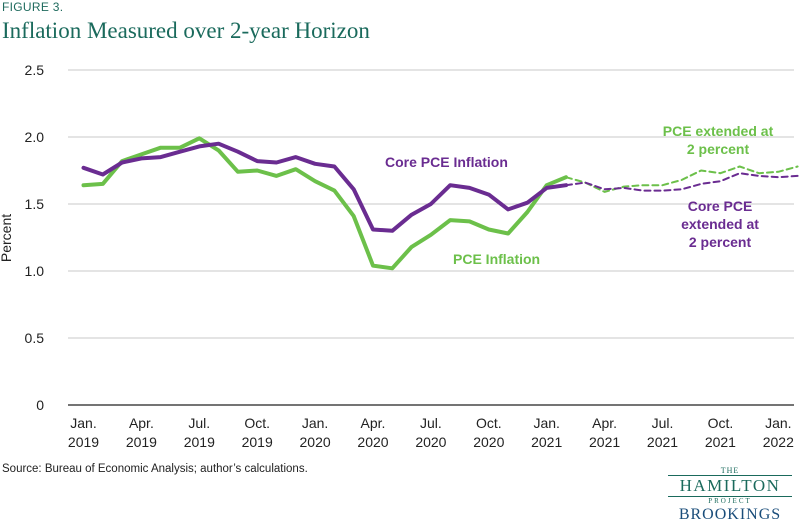 This screenshot has width=800, height=524. What do you see at coordinates (778, 442) in the screenshot?
I see `x-tick-label-year: 2022` at bounding box center [778, 442].